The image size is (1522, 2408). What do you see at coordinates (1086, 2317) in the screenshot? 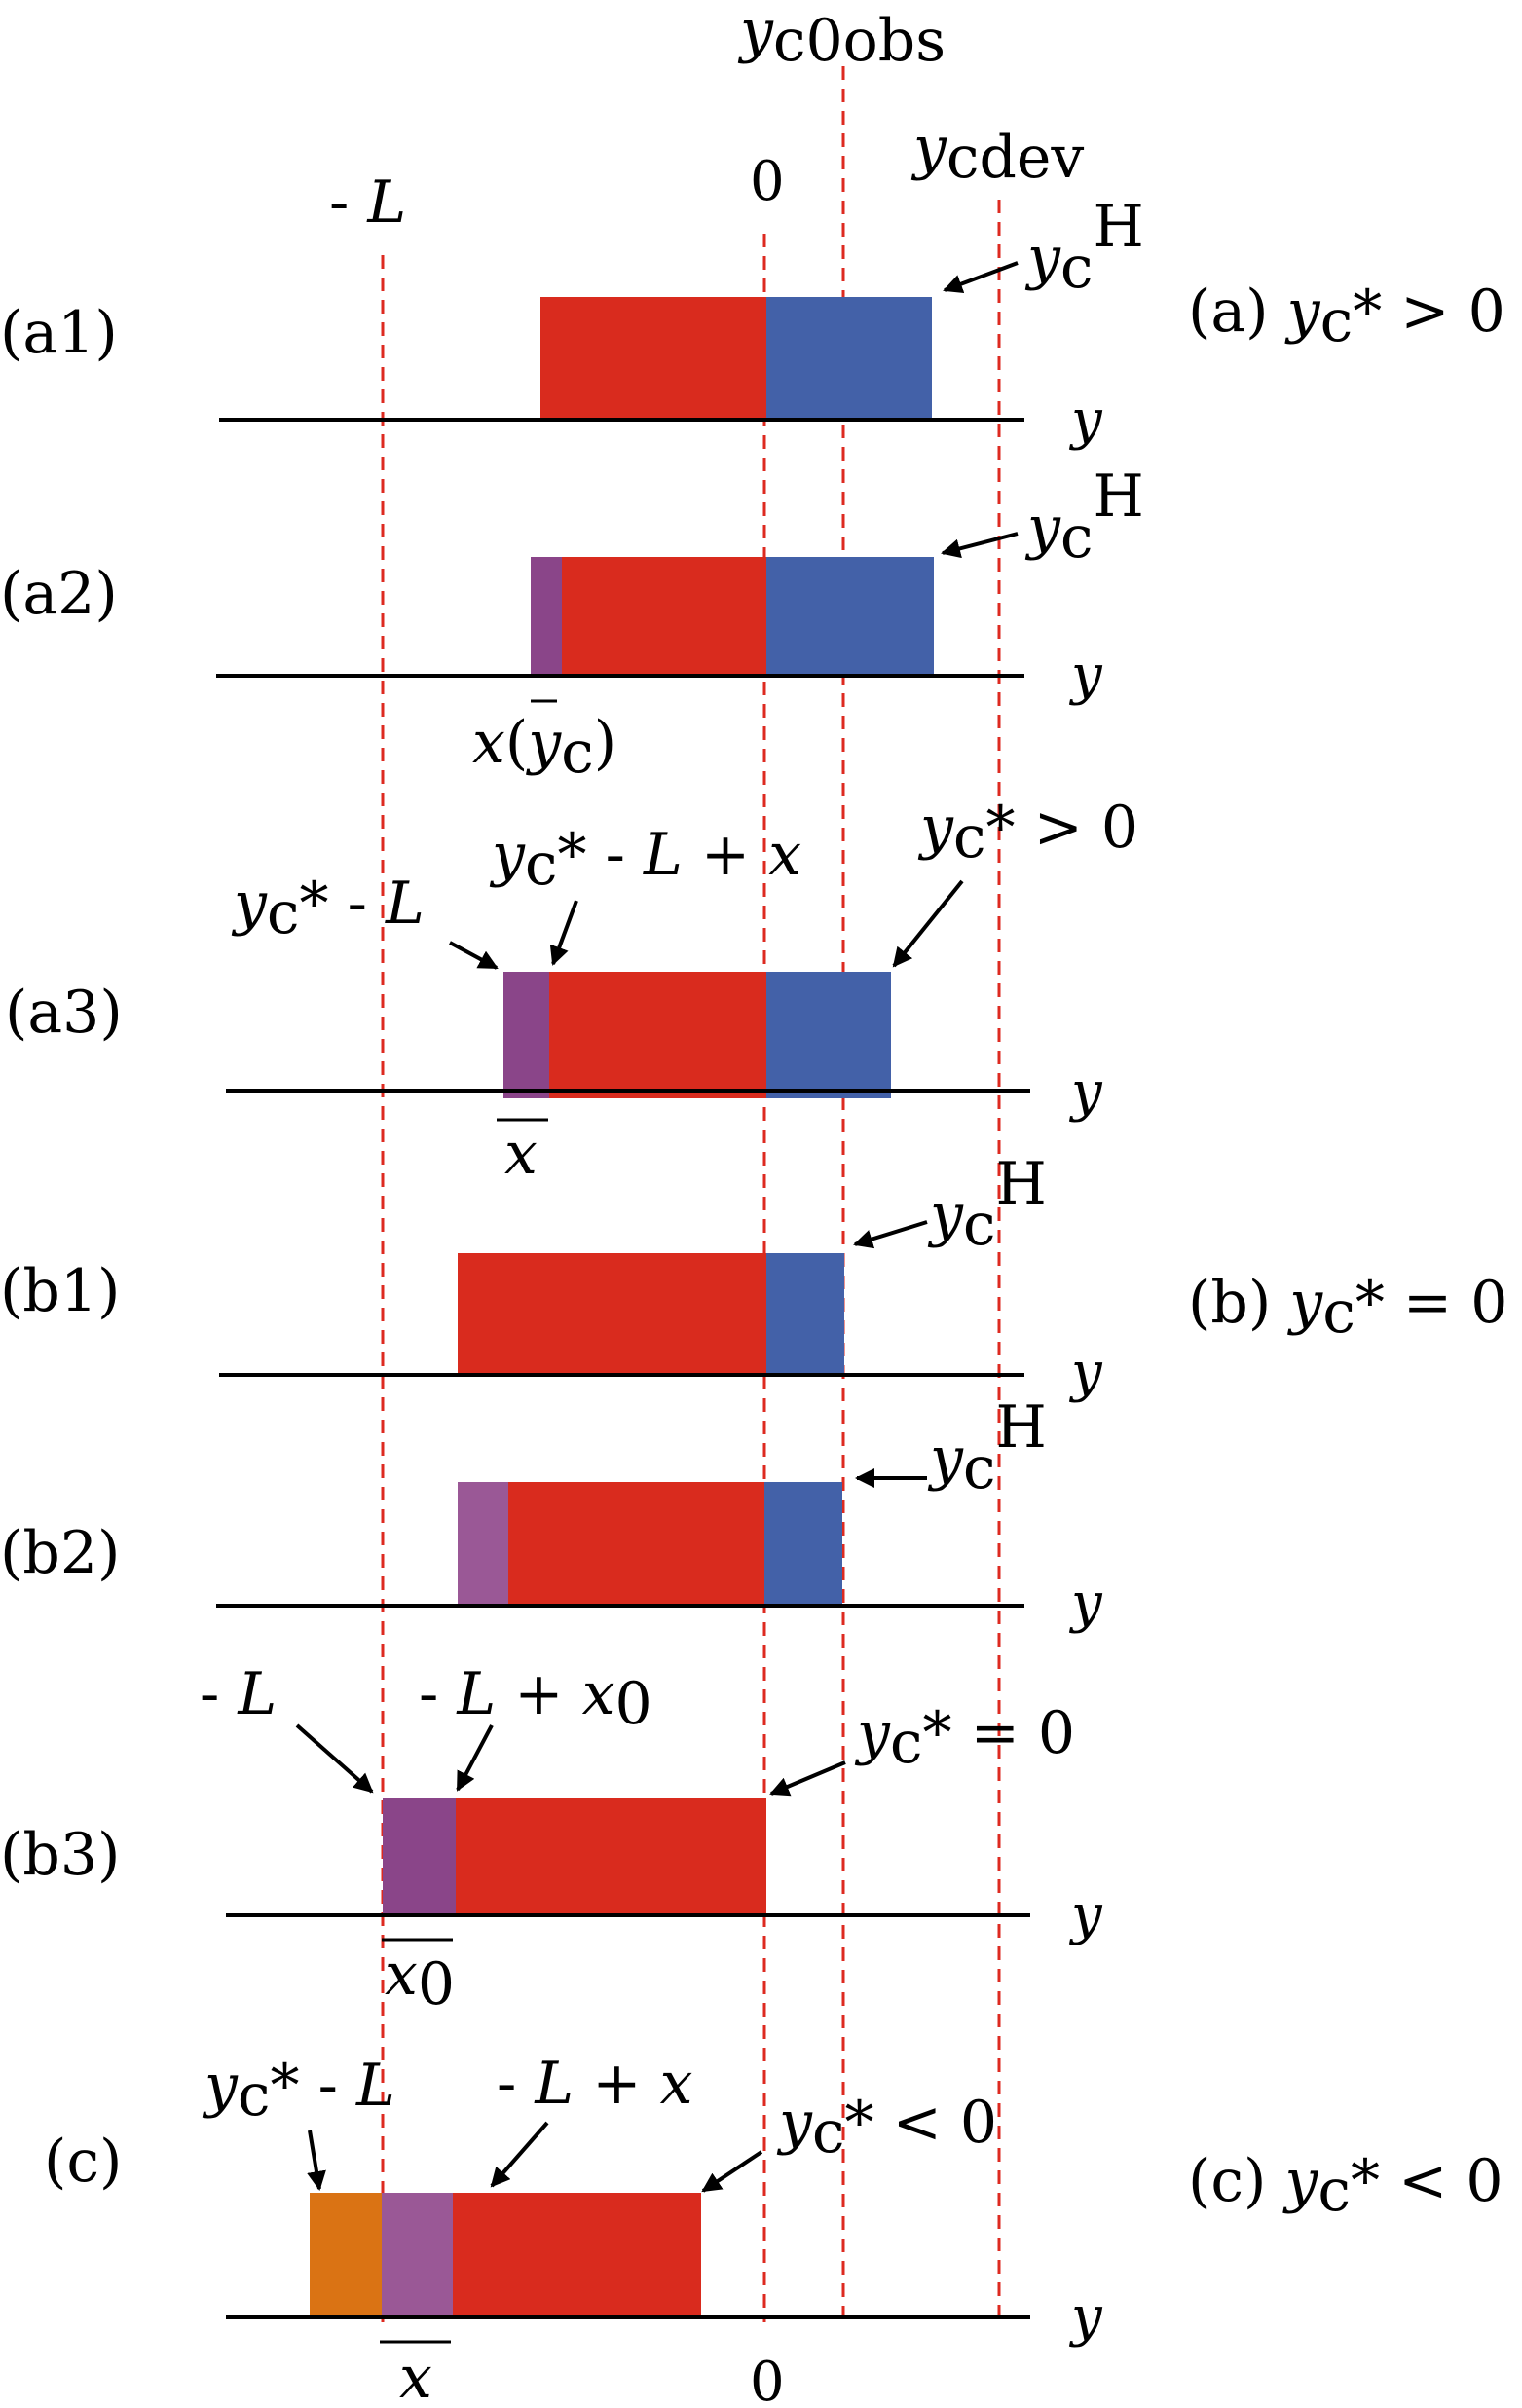
I see `axis-label-c: y` at bounding box center [1086, 2317].